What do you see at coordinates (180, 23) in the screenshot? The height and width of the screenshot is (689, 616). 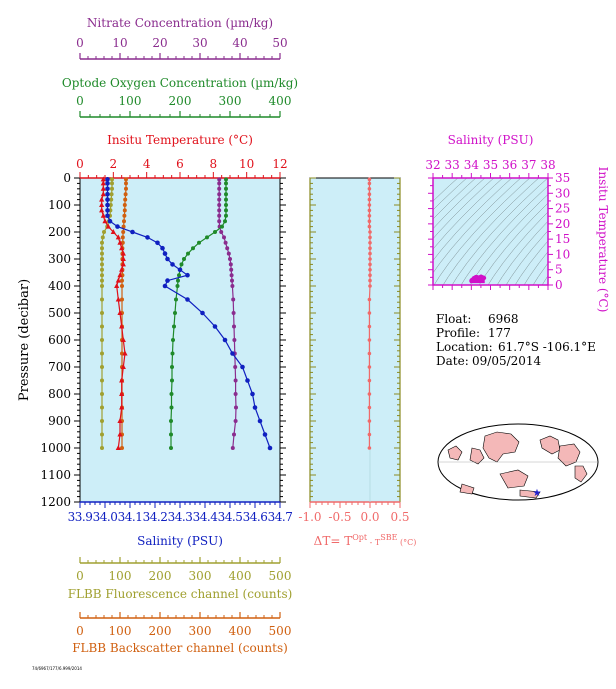 I see `nitrate-axis-title: Nitrate Concentration (µm/kg)` at bounding box center [180, 23].